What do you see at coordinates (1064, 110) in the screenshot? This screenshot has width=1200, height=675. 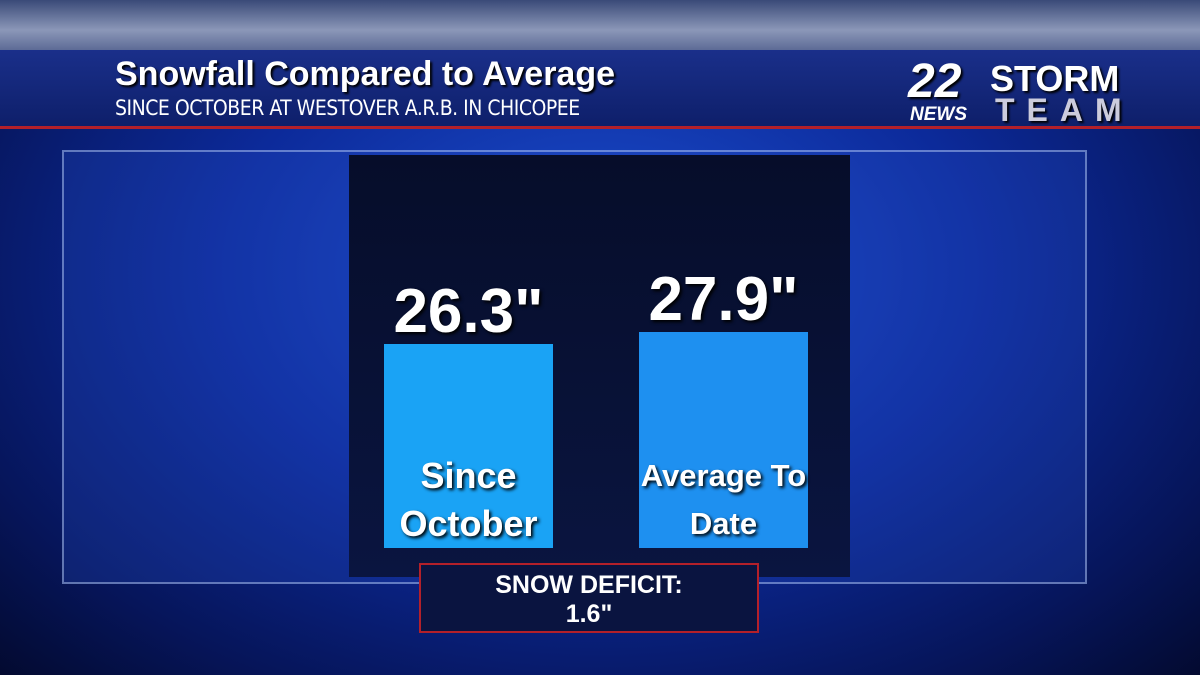 I see `logo-team: TEAM` at bounding box center [1064, 110].